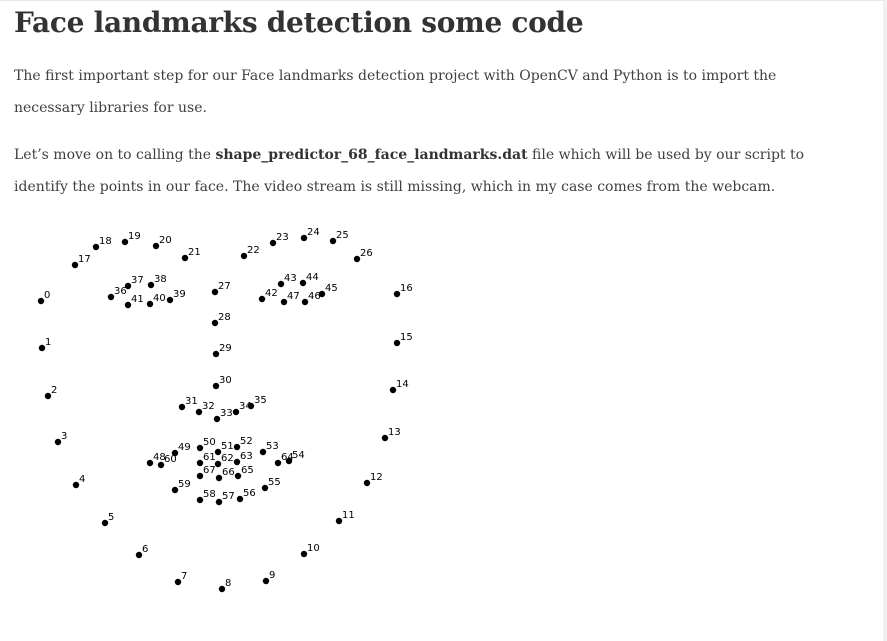  What do you see at coordinates (228, 472) in the screenshot?
I see `landmark-label-66: 66` at bounding box center [228, 472].